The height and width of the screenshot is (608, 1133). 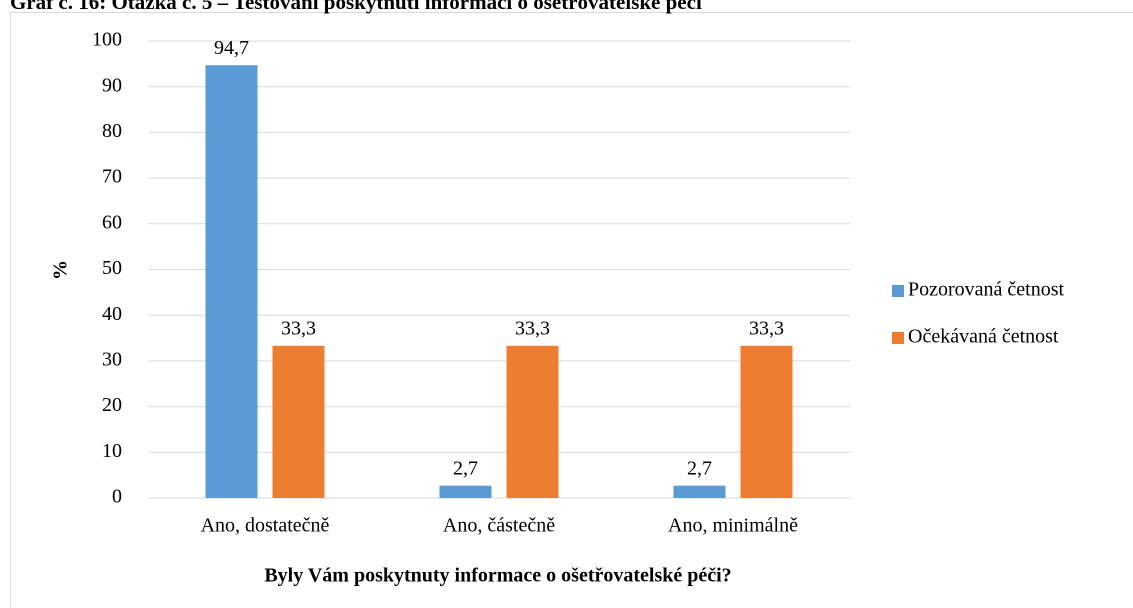 I want to click on y-tick-label: 30, so click(x=112, y=359).